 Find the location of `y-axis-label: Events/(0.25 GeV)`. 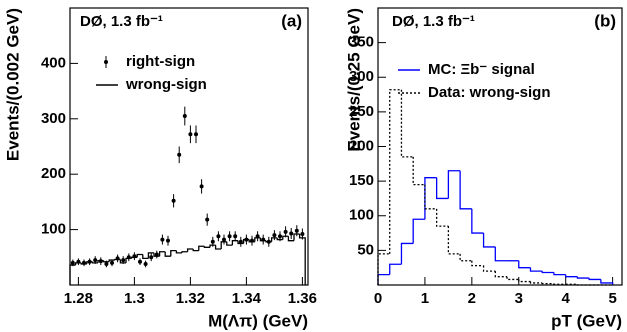

y-axis-label: Events/(0.25 GeV) is located at coordinates (353, 80).